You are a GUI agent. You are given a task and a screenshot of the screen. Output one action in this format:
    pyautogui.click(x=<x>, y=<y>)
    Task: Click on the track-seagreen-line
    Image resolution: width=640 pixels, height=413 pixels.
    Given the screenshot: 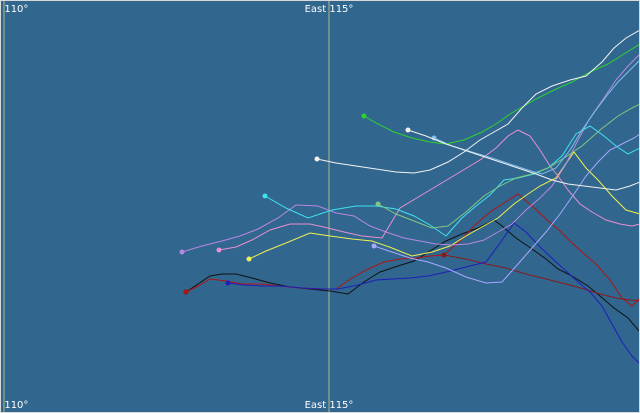 What is the action you would take?
    pyautogui.click(x=508, y=166)
    